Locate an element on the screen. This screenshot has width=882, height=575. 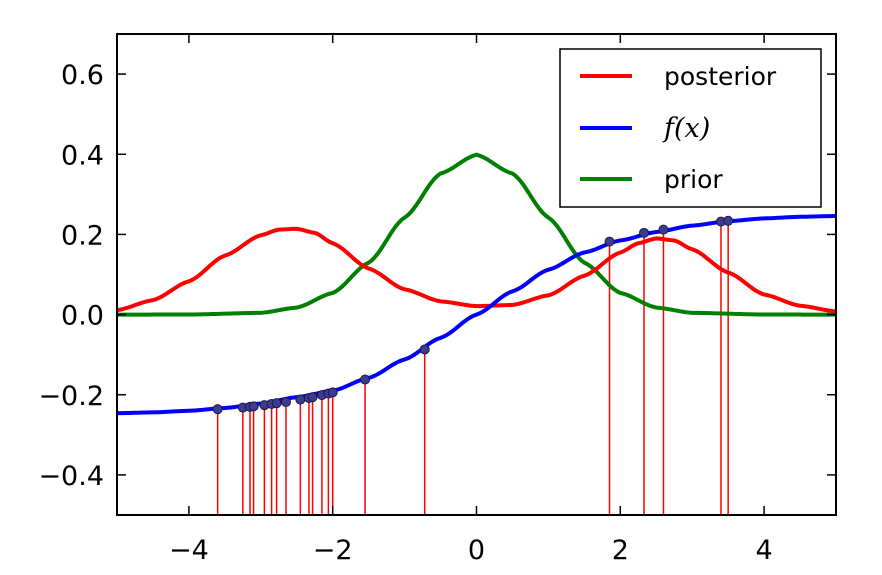
y-tick-label: 0.2 is located at coordinates (82, 235).